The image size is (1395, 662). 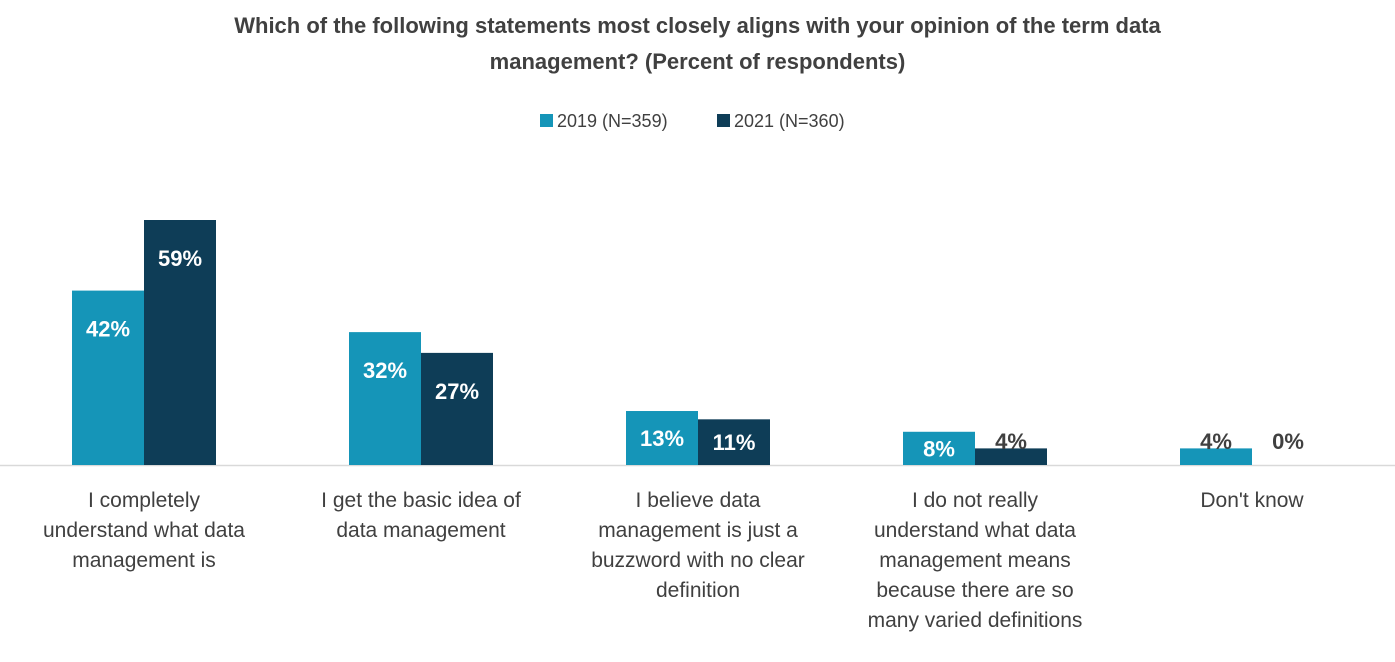 What do you see at coordinates (698, 590) in the screenshot?
I see `category-label-3: definition` at bounding box center [698, 590].